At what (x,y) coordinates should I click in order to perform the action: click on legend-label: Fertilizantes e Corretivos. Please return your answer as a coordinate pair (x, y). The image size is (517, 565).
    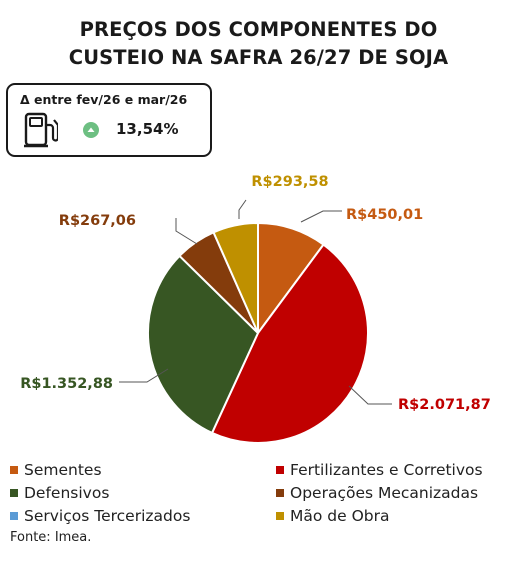
    Looking at the image, I should click on (386, 470).